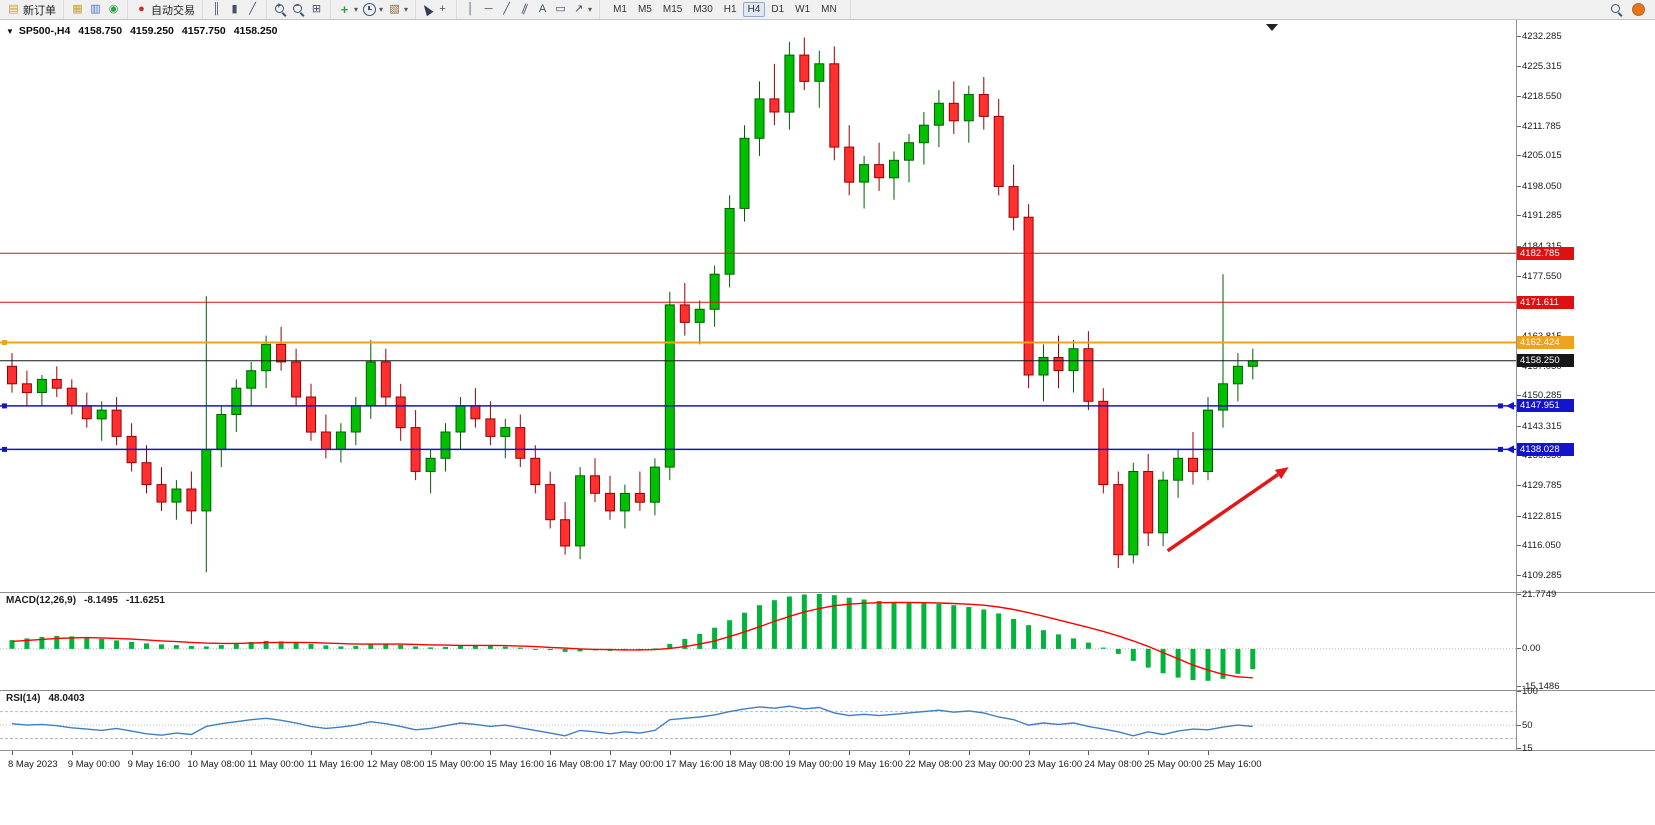 The height and width of the screenshot is (825, 1655). What do you see at coordinates (488, 9) in the screenshot?
I see `horizontal-line-icon: ─` at bounding box center [488, 9].